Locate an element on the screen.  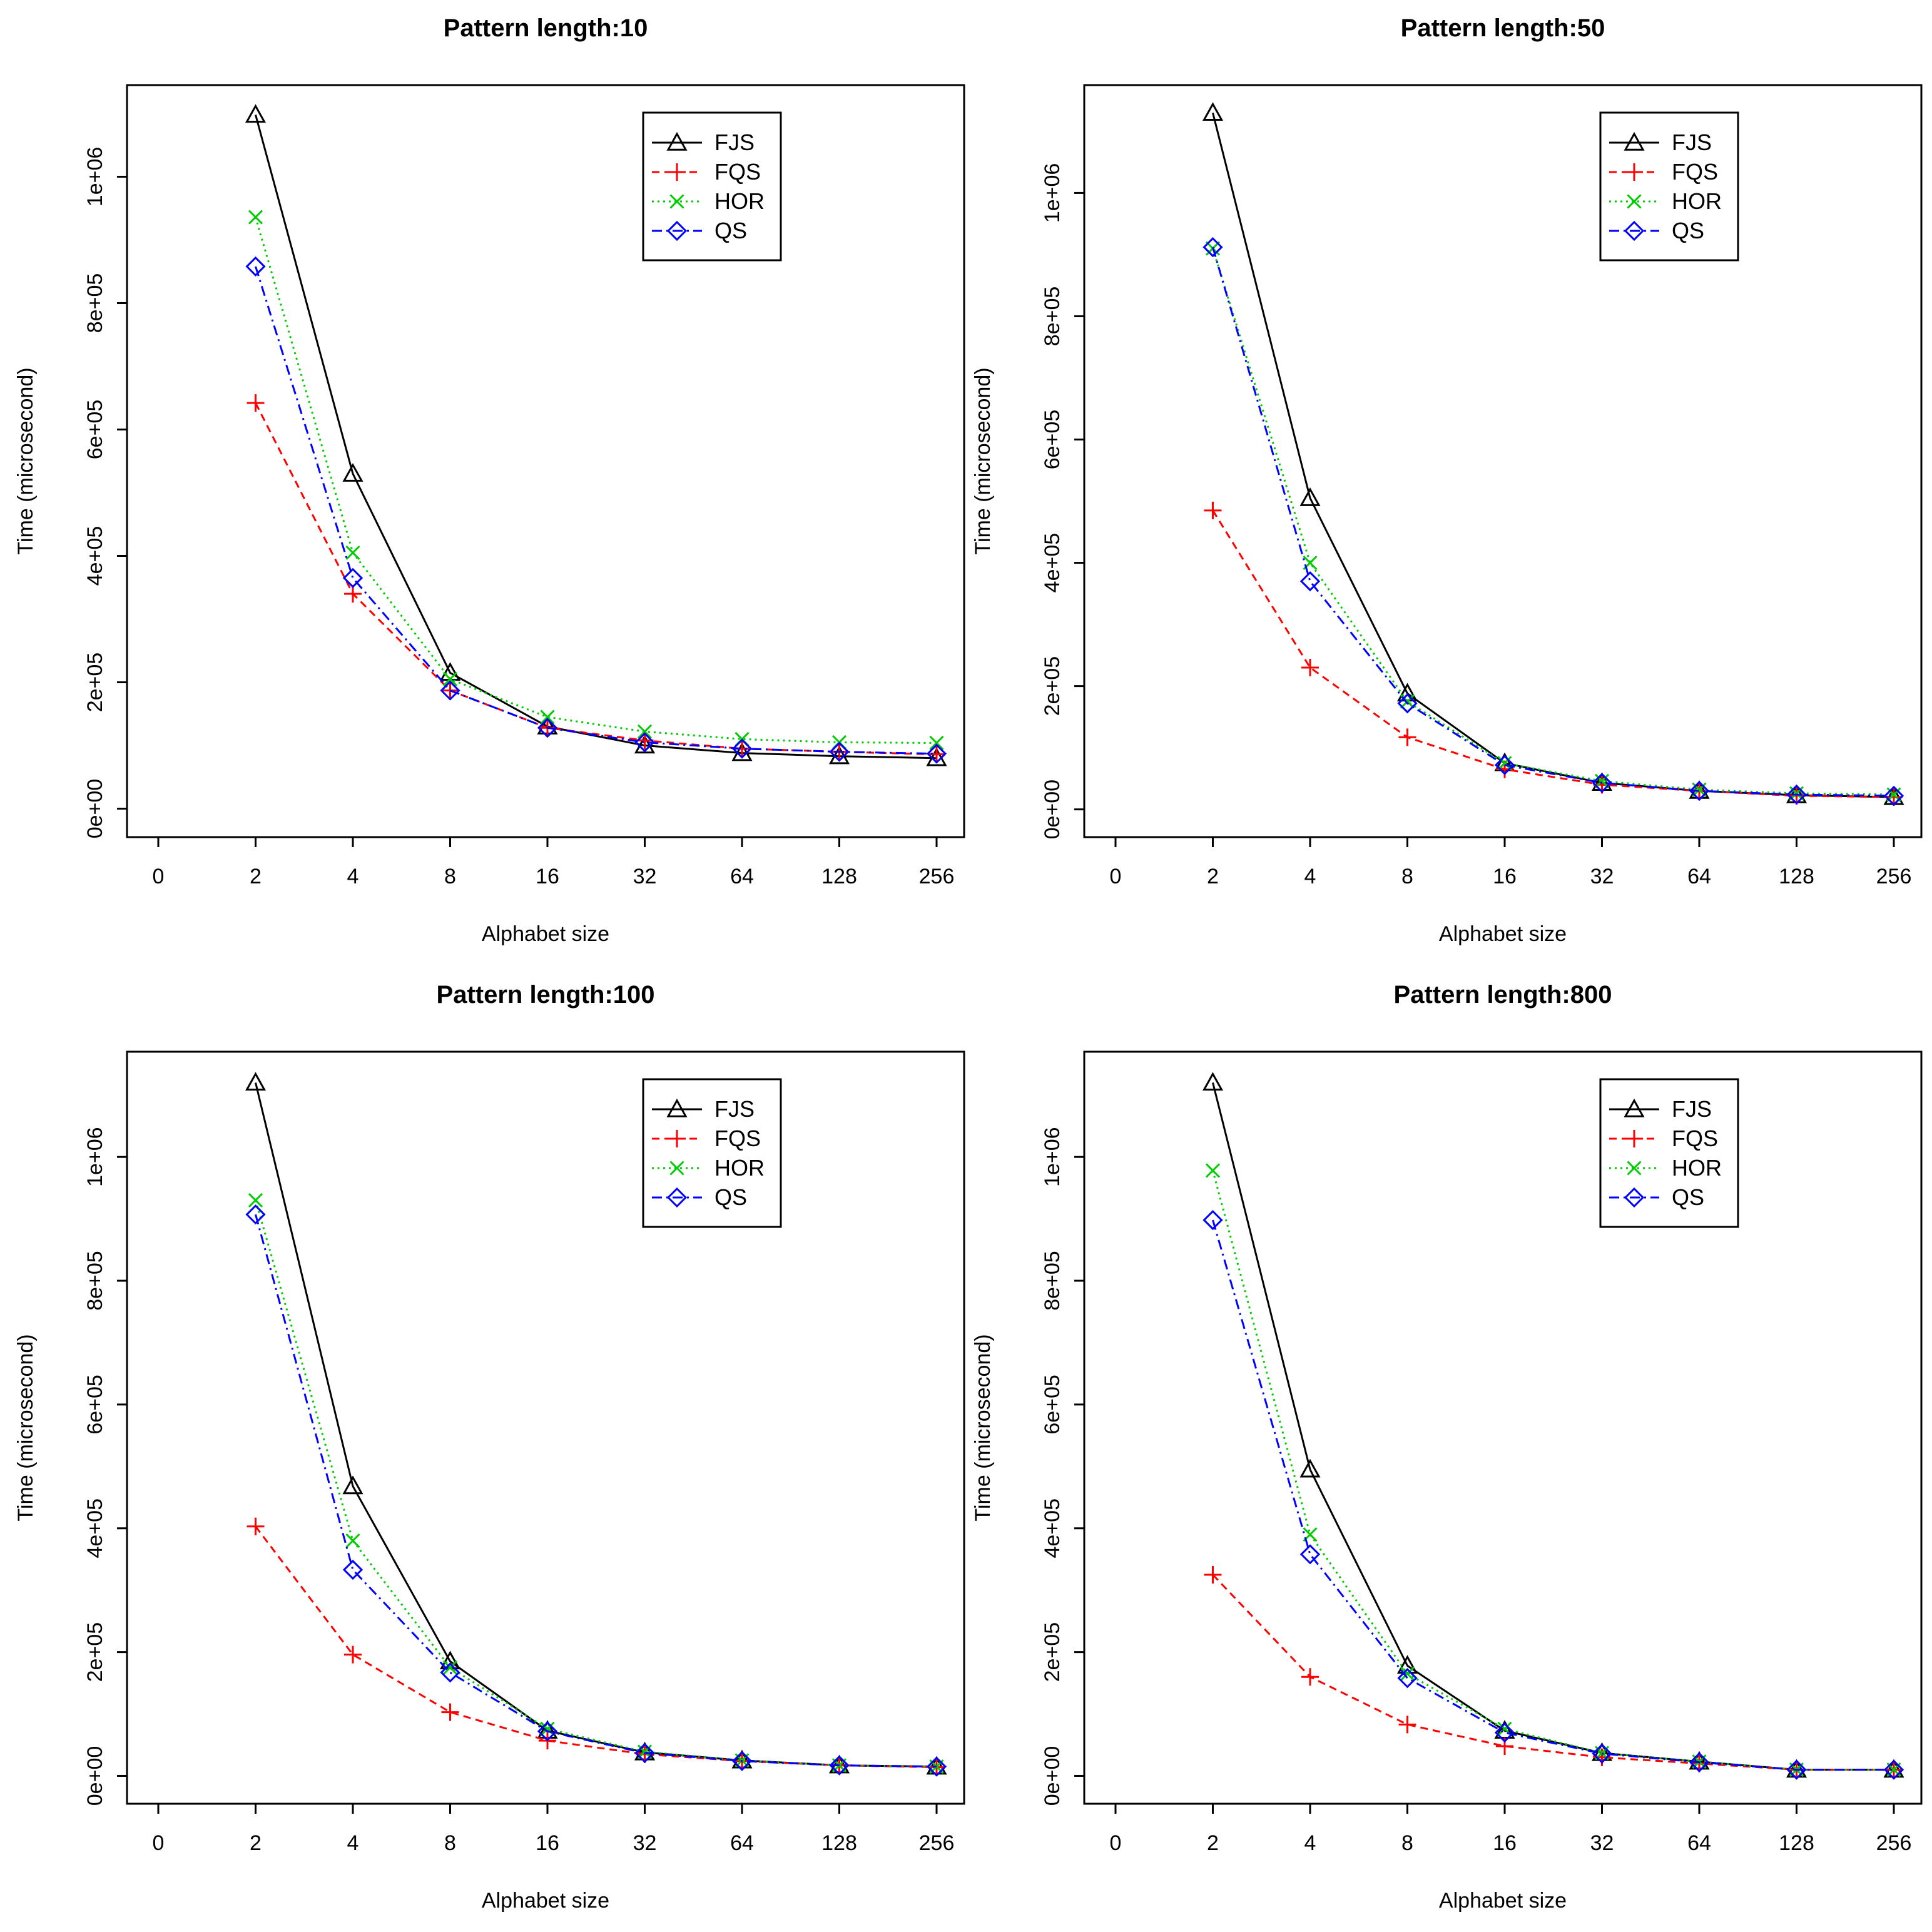
series-hor is located at coordinates (1553, 521).